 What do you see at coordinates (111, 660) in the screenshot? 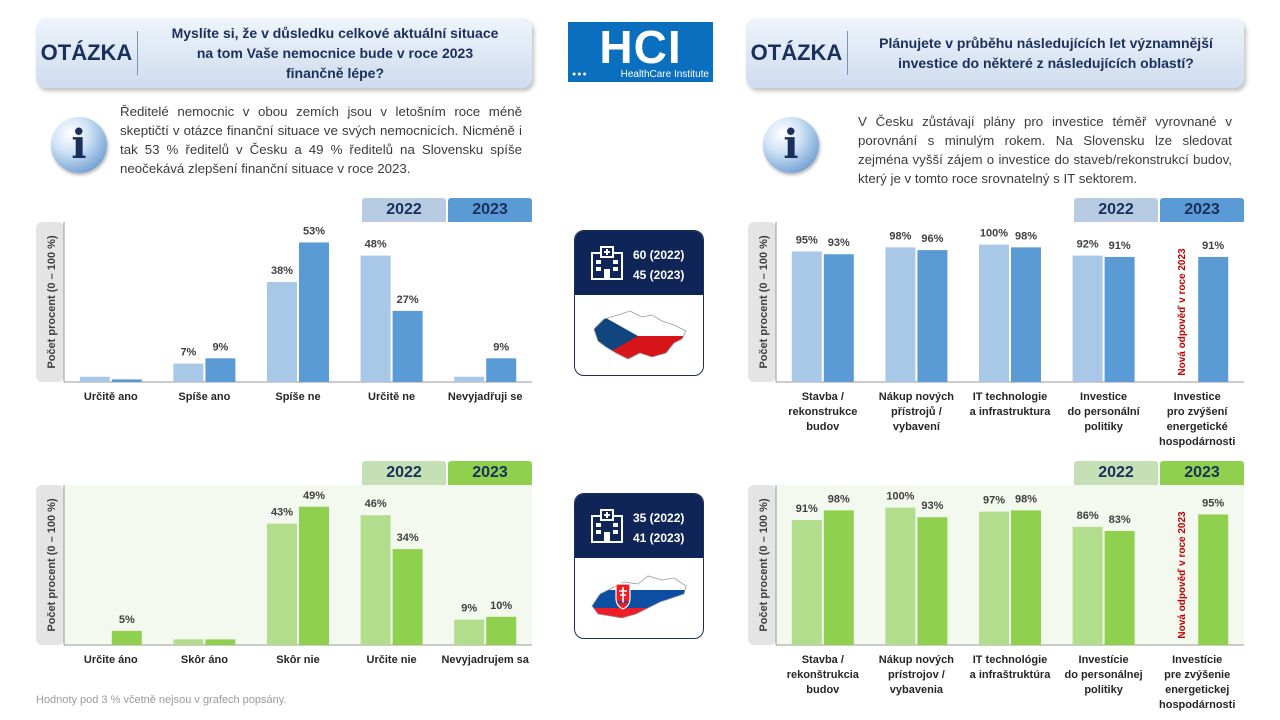
I see `category-label-sk_finance-0-0: Určite áno` at bounding box center [111, 660].